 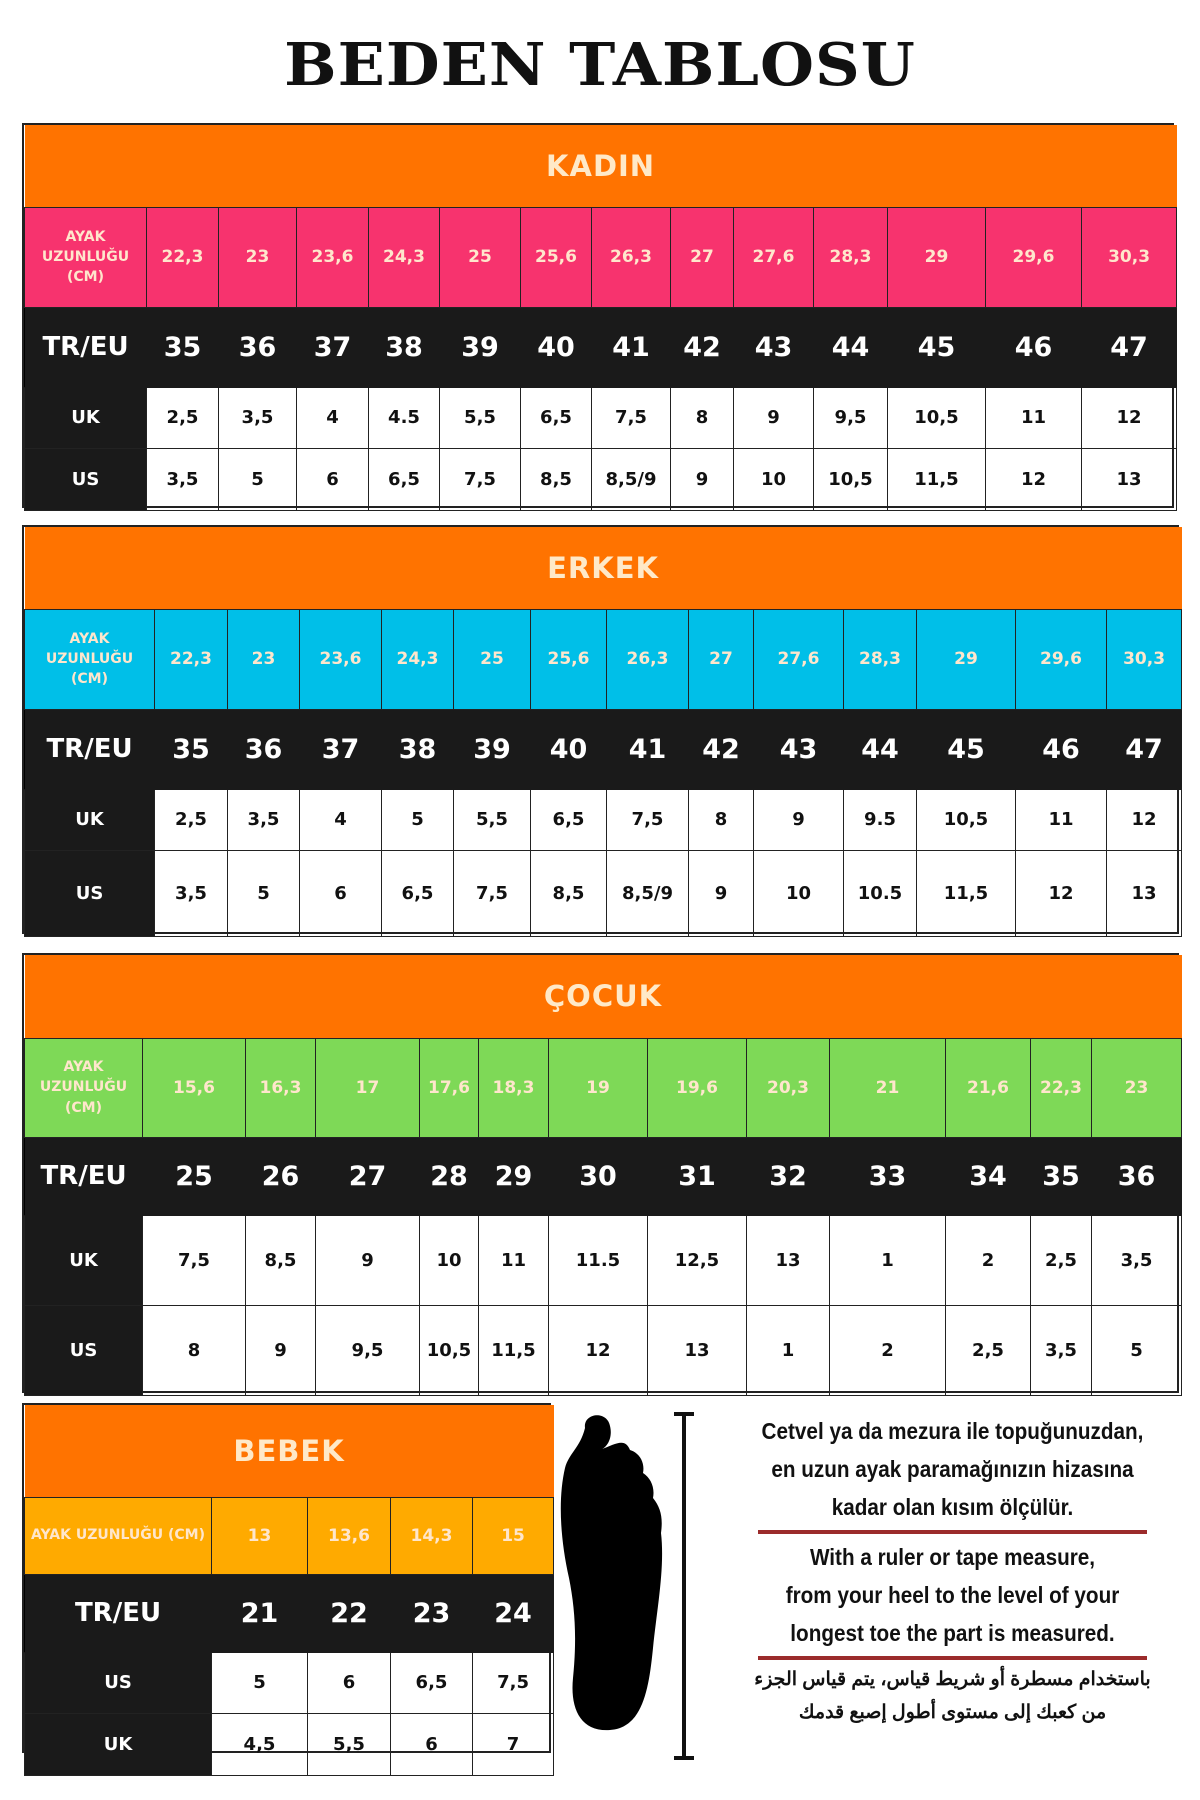 I want to click on size-cell: 1, so click(x=887, y=1260).